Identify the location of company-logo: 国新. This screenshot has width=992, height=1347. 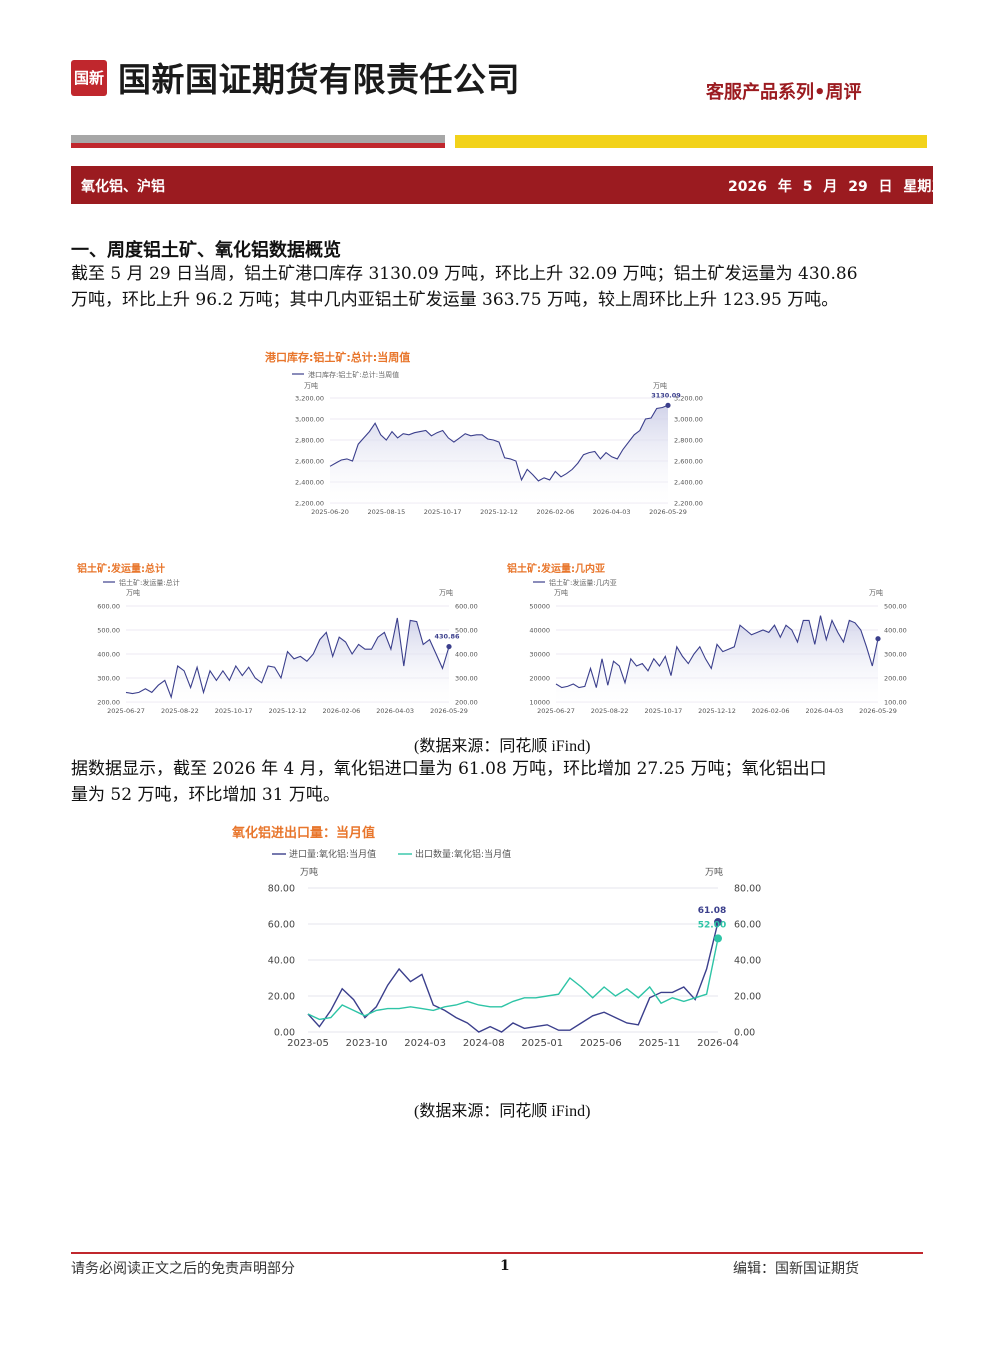
(89, 78).